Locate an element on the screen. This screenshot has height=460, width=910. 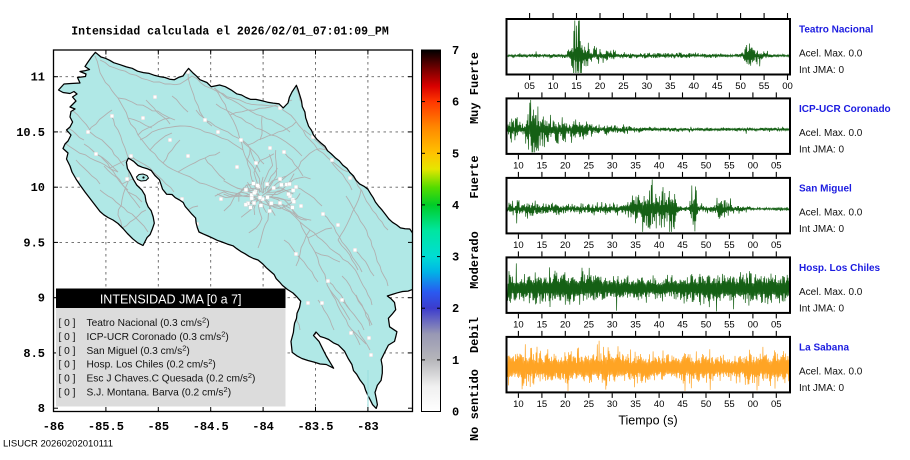
svg-text: 4 is located at coordinates (455, 206).